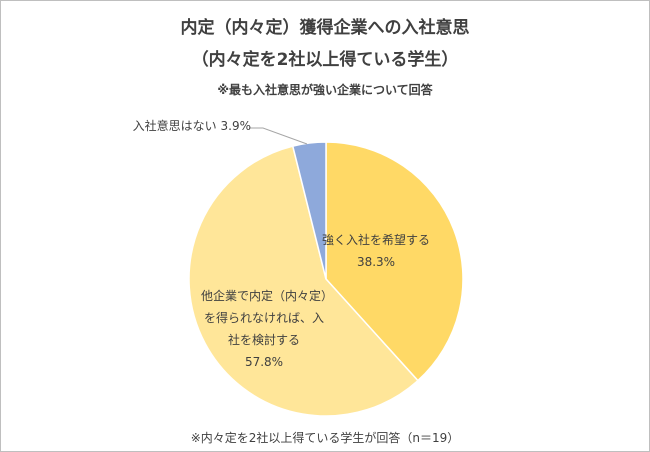 Image resolution: width=650 pixels, height=452 pixels. I want to click on chart-subtitle: （内々定を2社以上得ている学生）, so click(325, 60).